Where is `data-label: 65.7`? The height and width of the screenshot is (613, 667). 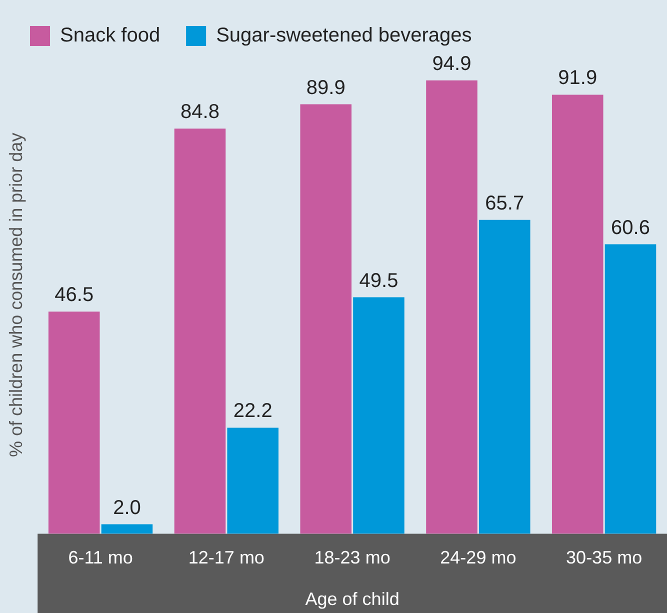
data-label: 65.7 is located at coordinates (504, 203).